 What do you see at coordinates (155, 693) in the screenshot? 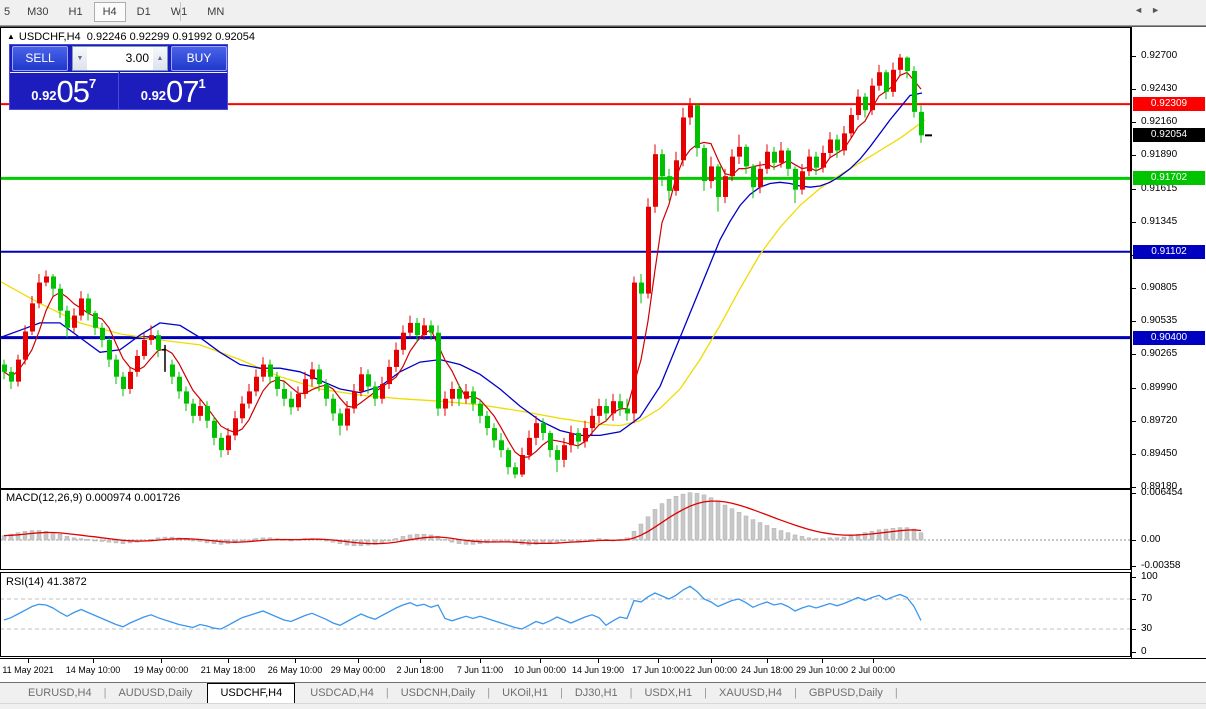
I see `chart-tab-audusd: AUDUSD,Daily` at bounding box center [155, 693].